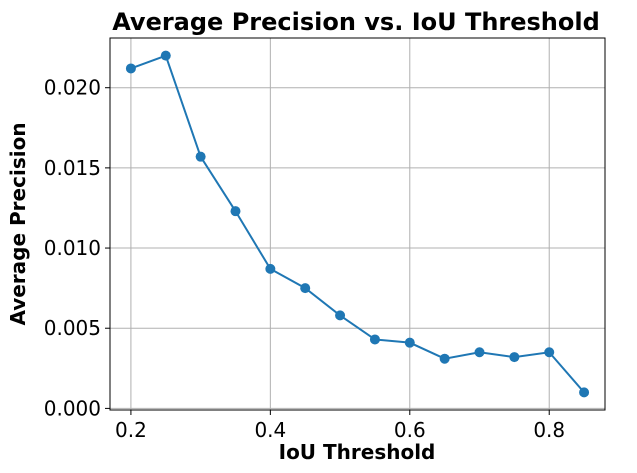 The image size is (637, 473). What do you see at coordinates (549, 430) in the screenshot?
I see `x-tick-label: 0.8` at bounding box center [549, 430].